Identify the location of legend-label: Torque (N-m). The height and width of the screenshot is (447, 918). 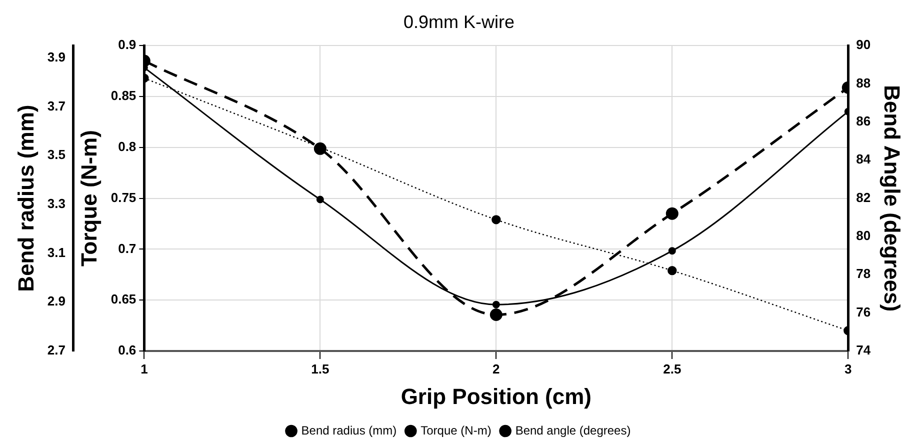
(456, 430).